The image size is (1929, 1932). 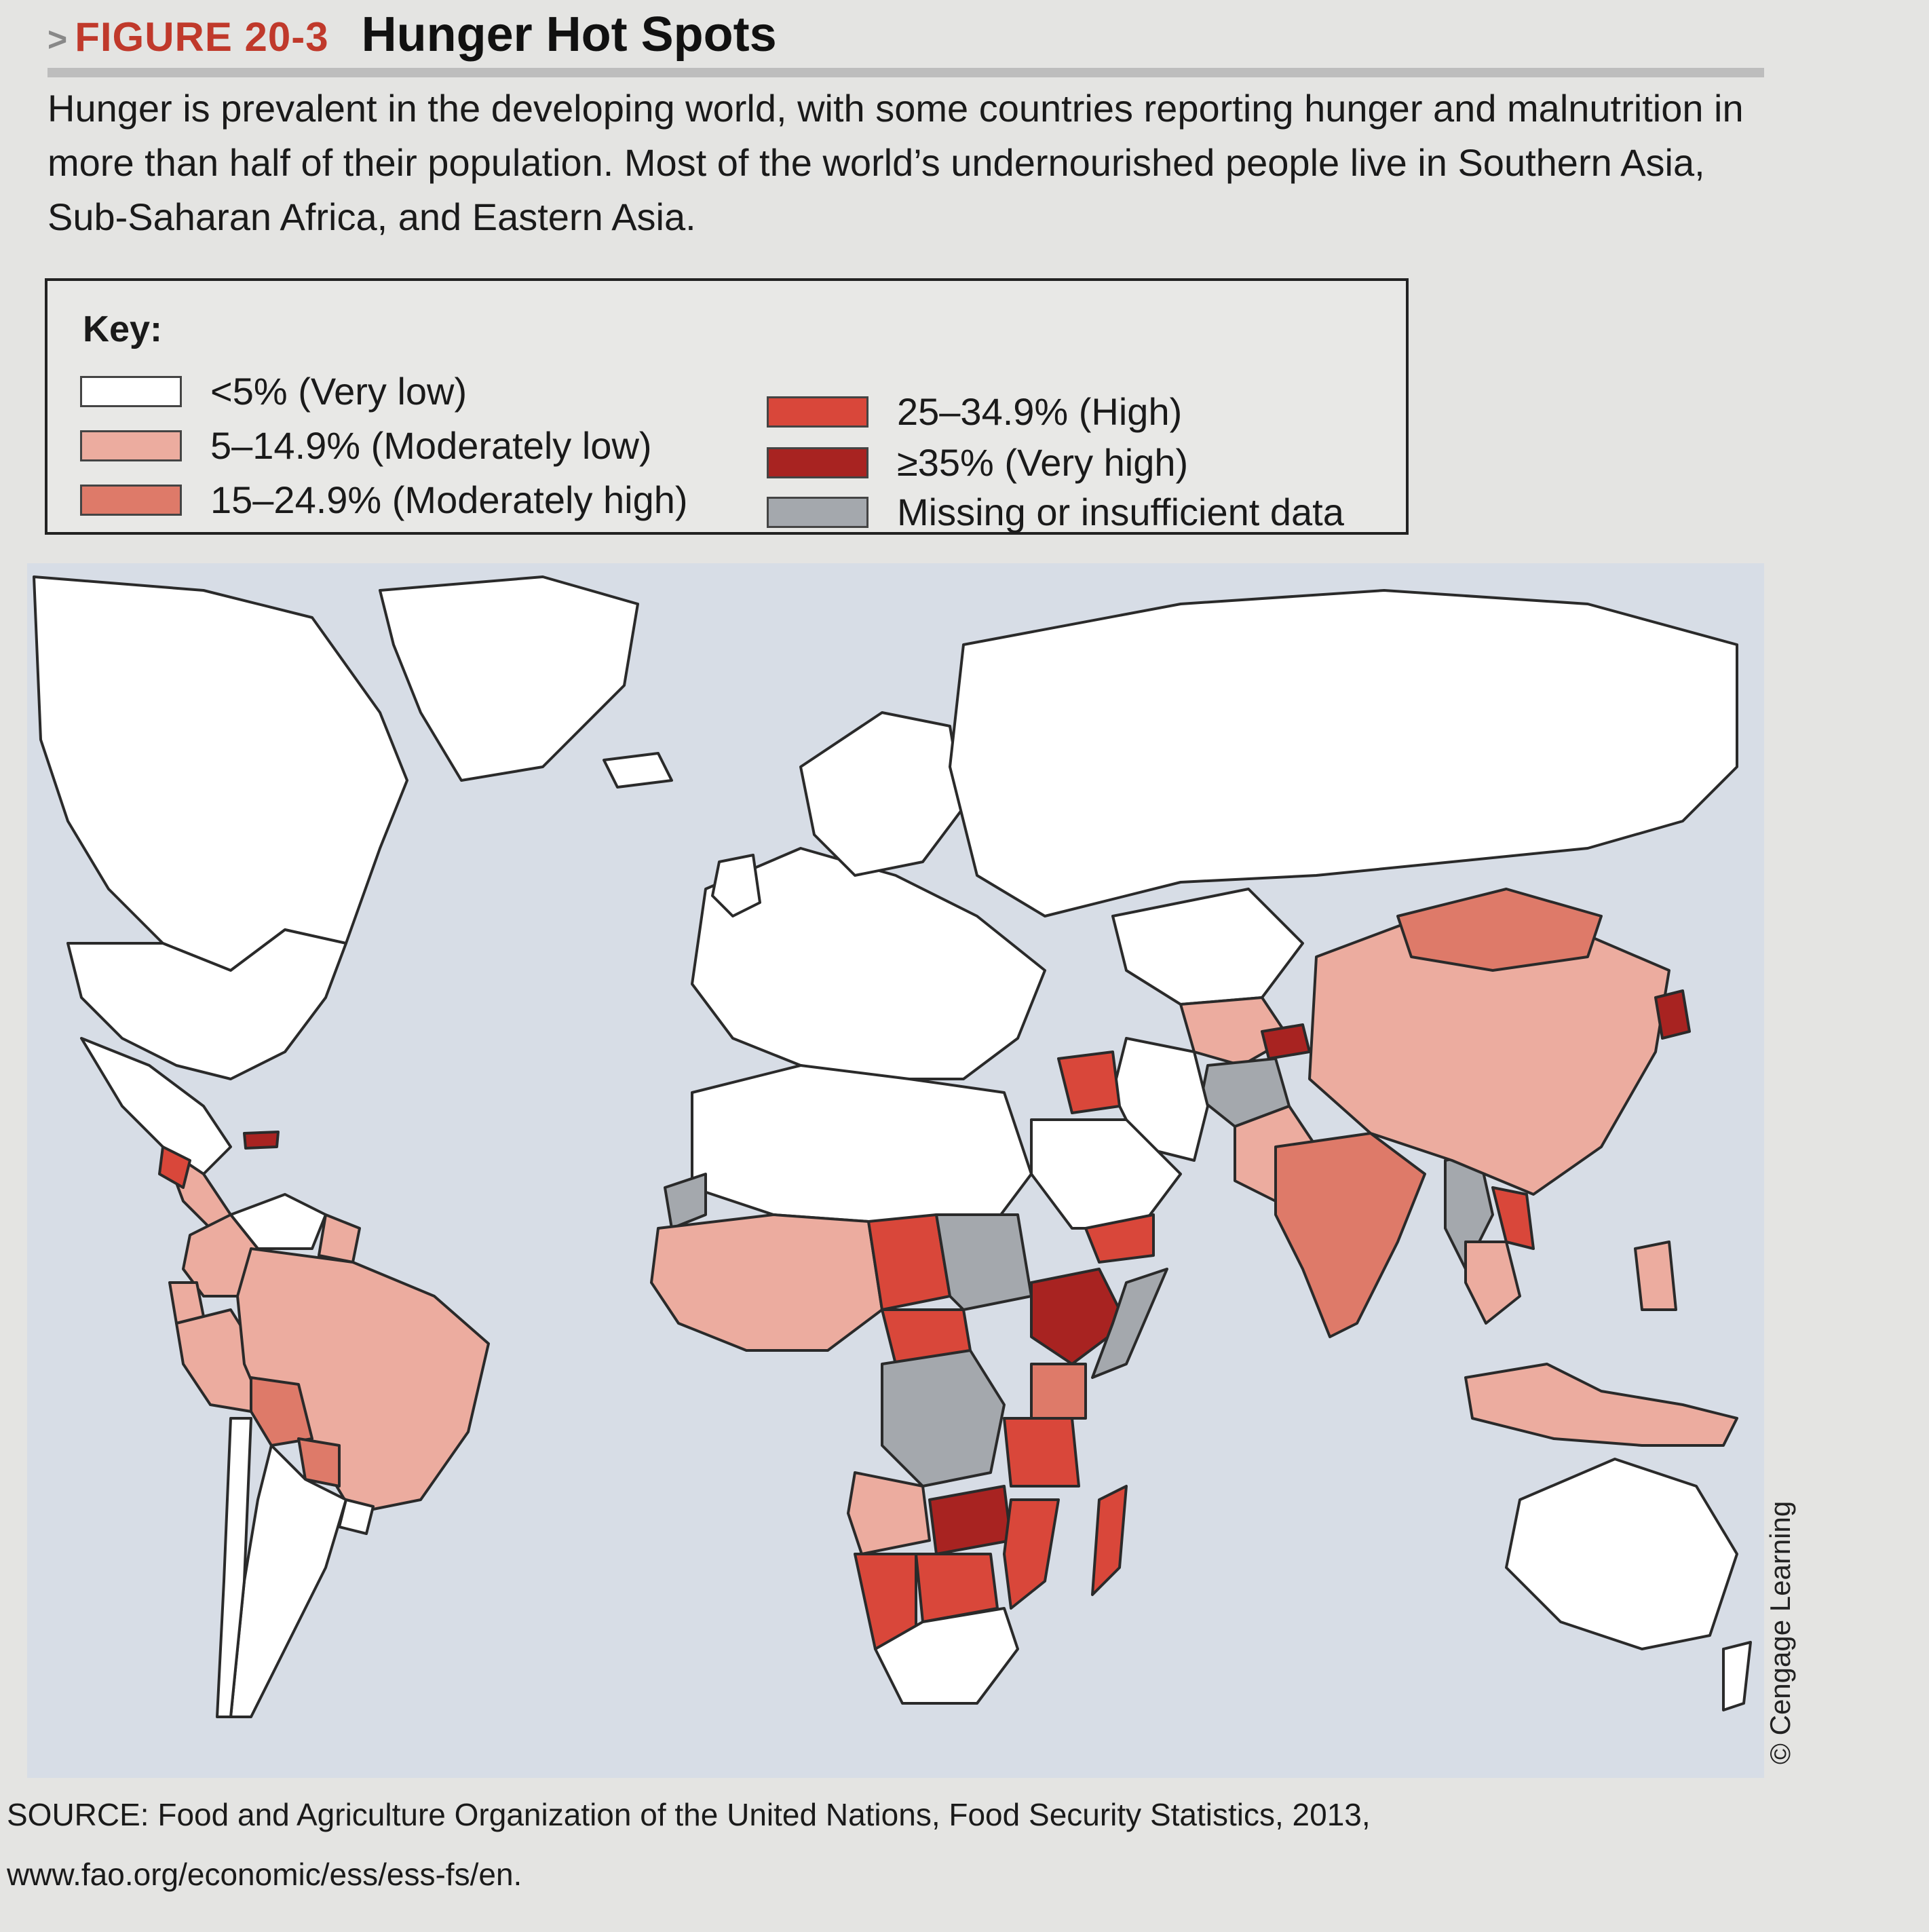 I want to click on region-mongolia: Mongolia, so click(x=1499, y=930).